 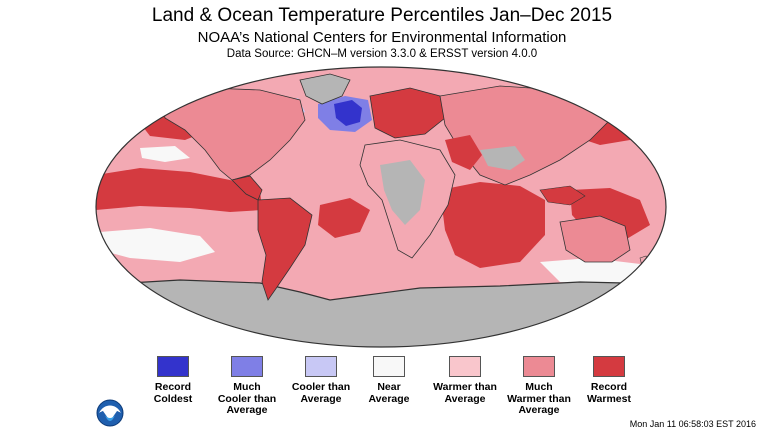 What do you see at coordinates (344, 218) in the screenshot?
I see `record-warm-south-atlantic` at bounding box center [344, 218].